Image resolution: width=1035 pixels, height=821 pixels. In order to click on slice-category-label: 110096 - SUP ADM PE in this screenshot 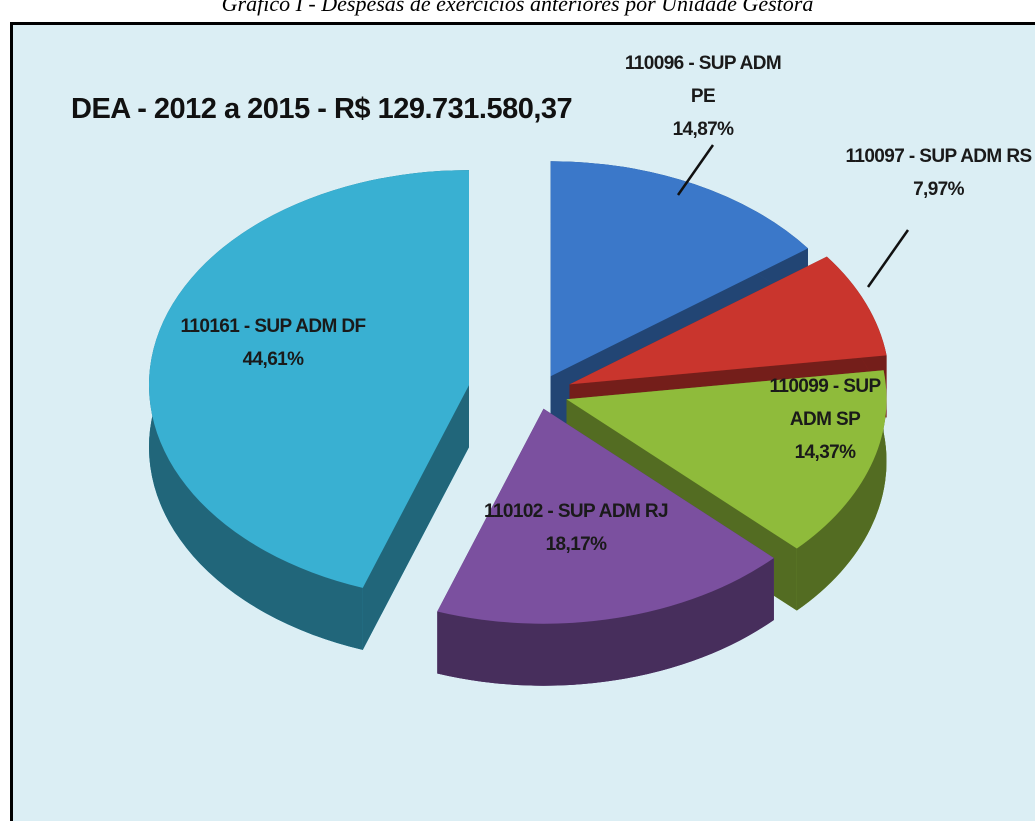, I will do `click(703, 80)`.